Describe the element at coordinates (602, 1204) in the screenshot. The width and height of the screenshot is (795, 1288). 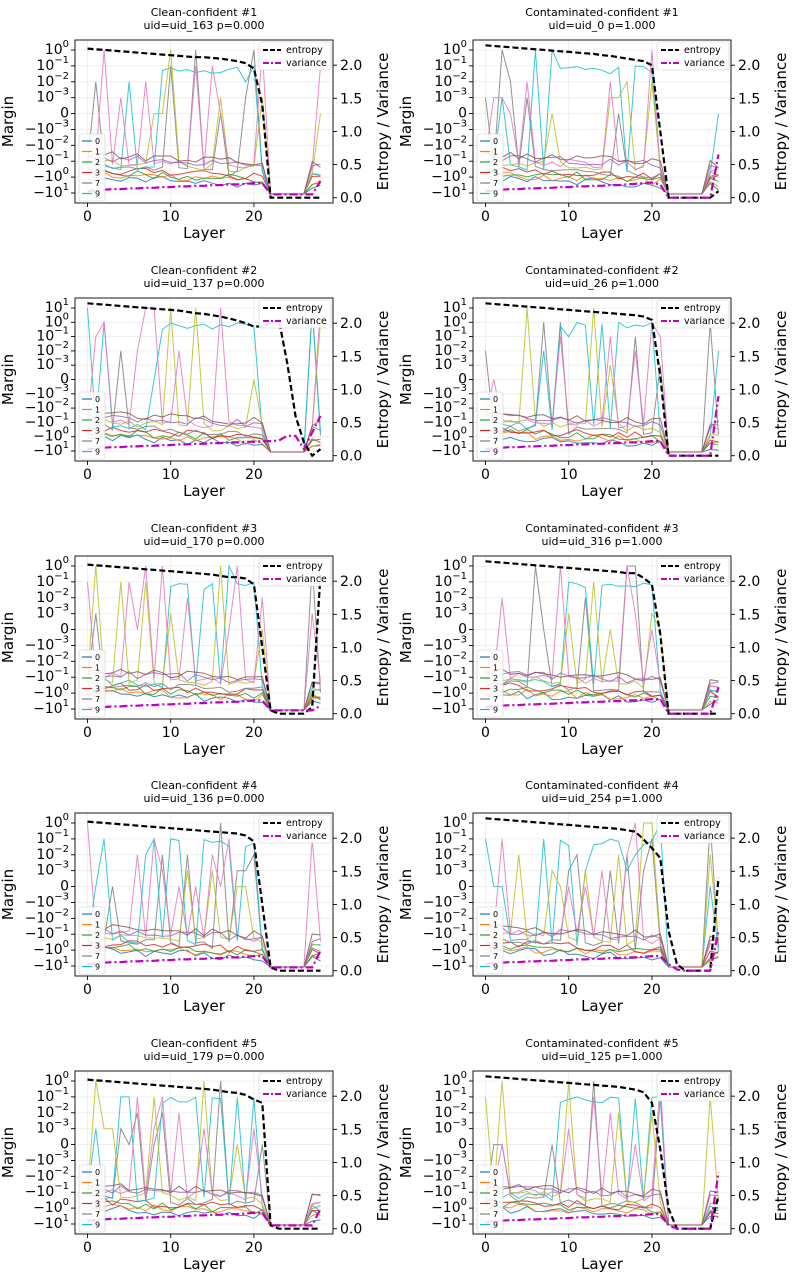
I see `class-5-margin-line` at that location.